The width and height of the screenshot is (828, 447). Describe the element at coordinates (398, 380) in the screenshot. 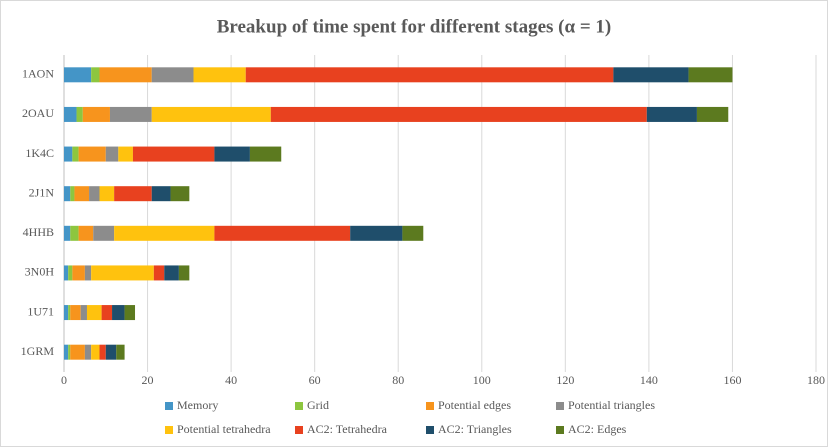

I see `x-tick-label: 80` at that location.